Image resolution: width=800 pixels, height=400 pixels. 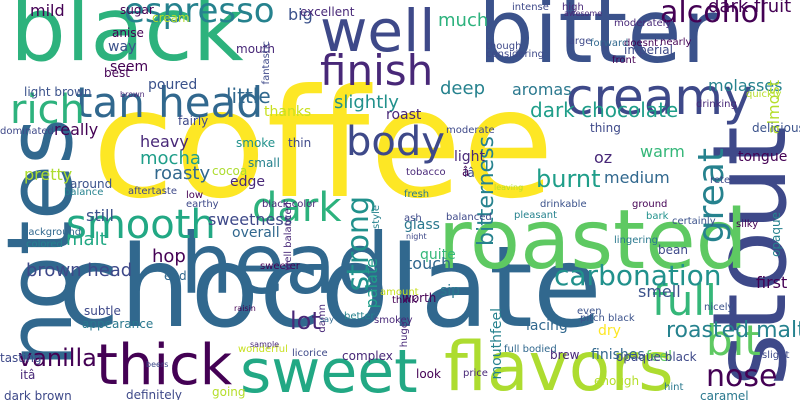 What do you see at coordinates (127, 40) in the screenshot?
I see `word-black: black` at bounding box center [127, 40].